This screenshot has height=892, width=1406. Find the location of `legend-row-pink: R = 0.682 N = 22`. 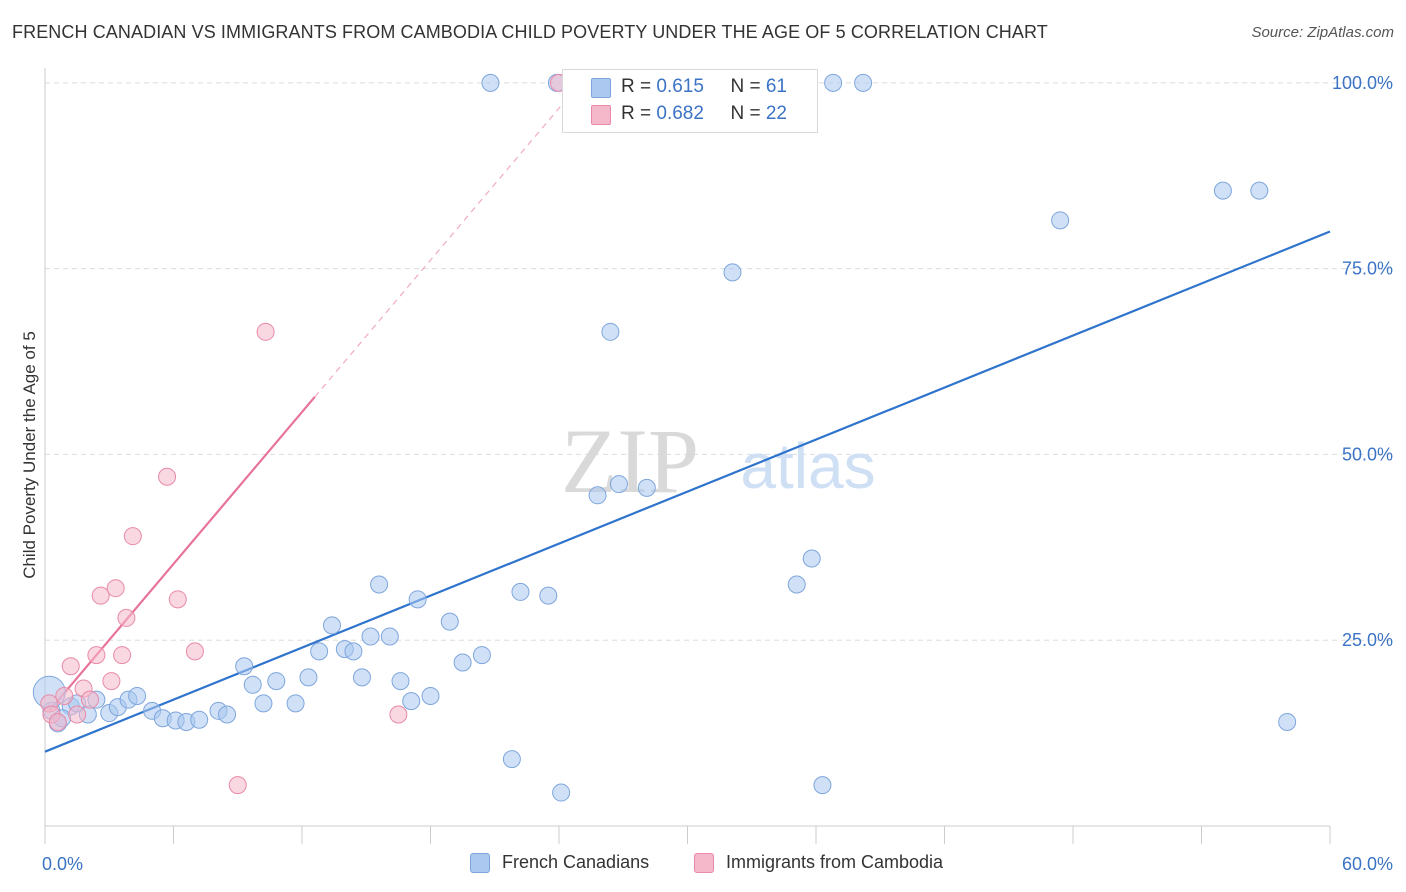

legend-row-pink: R = 0.682 N = 22 is located at coordinates (704, 114).